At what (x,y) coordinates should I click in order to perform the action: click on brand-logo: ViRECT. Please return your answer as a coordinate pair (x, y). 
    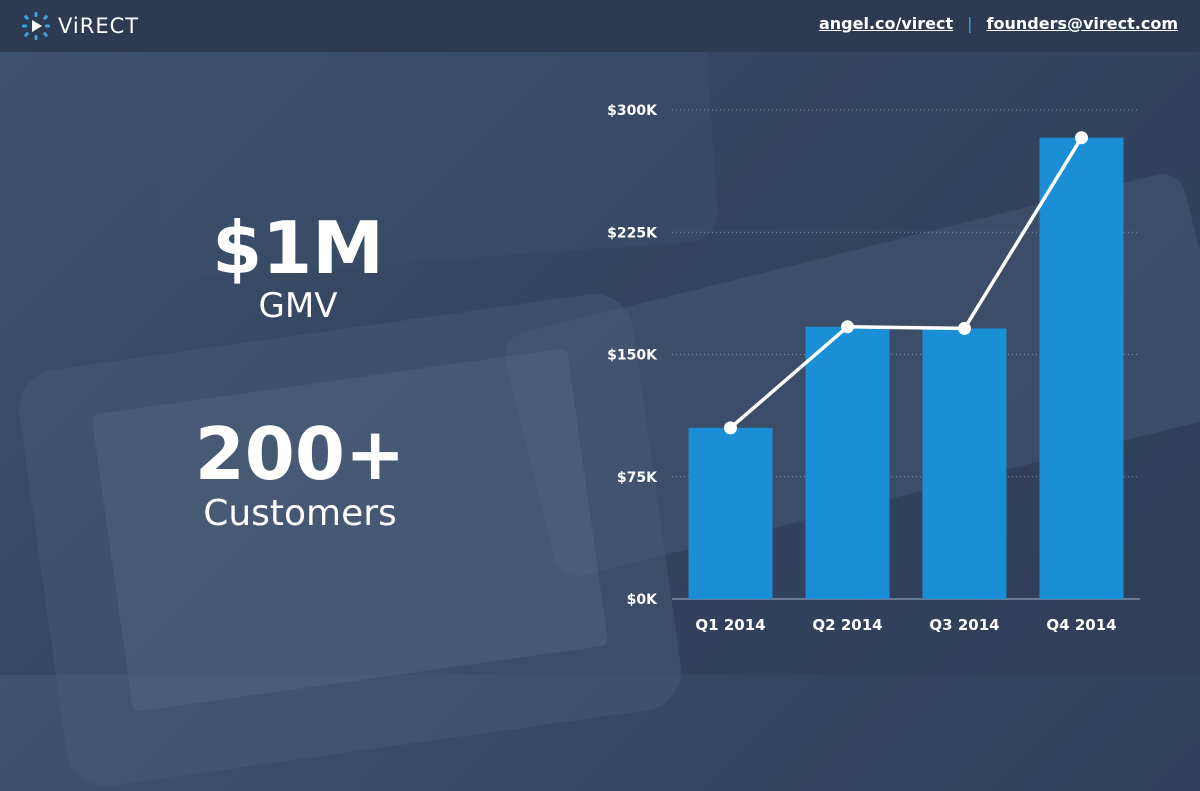
    Looking at the image, I should click on (79, 26).